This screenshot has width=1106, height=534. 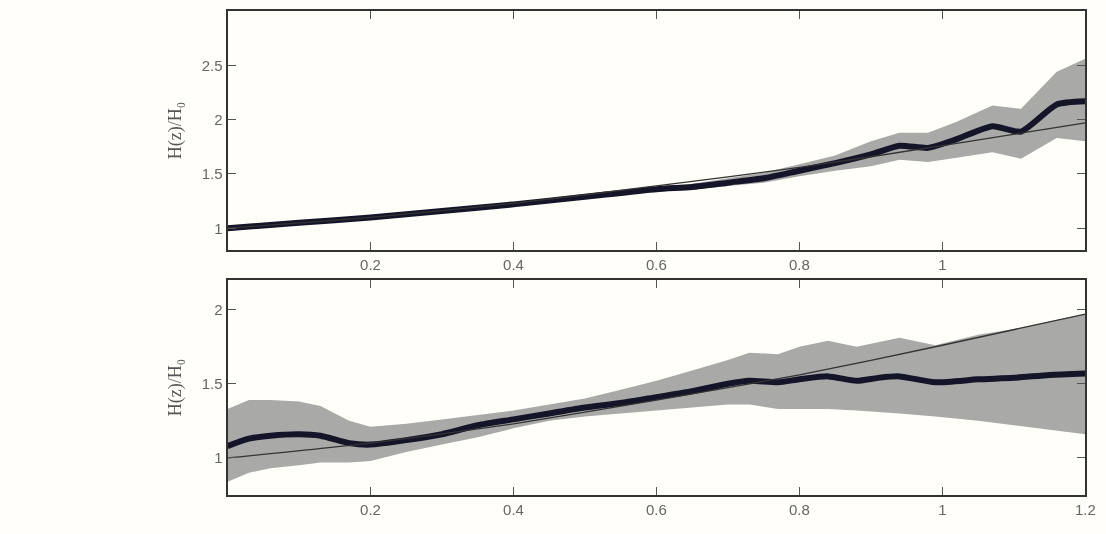 What do you see at coordinates (212, 65) in the screenshot?
I see `y-tick-label: 2.5` at bounding box center [212, 65].